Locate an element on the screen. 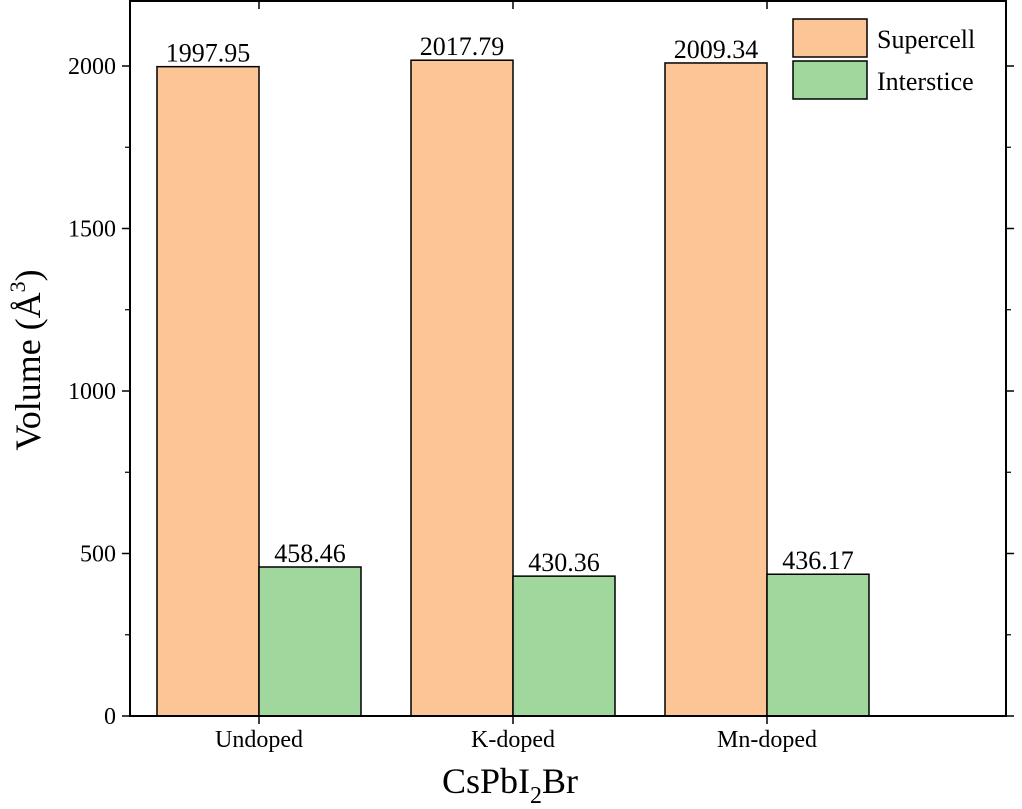  y-tick-label: 1500 is located at coordinates (92, 230).